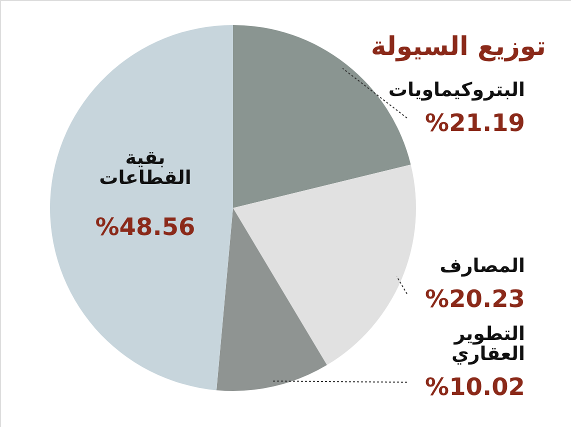 This screenshot has height=427, width=571. I want to click on data-label: %48.56, so click(145, 227).